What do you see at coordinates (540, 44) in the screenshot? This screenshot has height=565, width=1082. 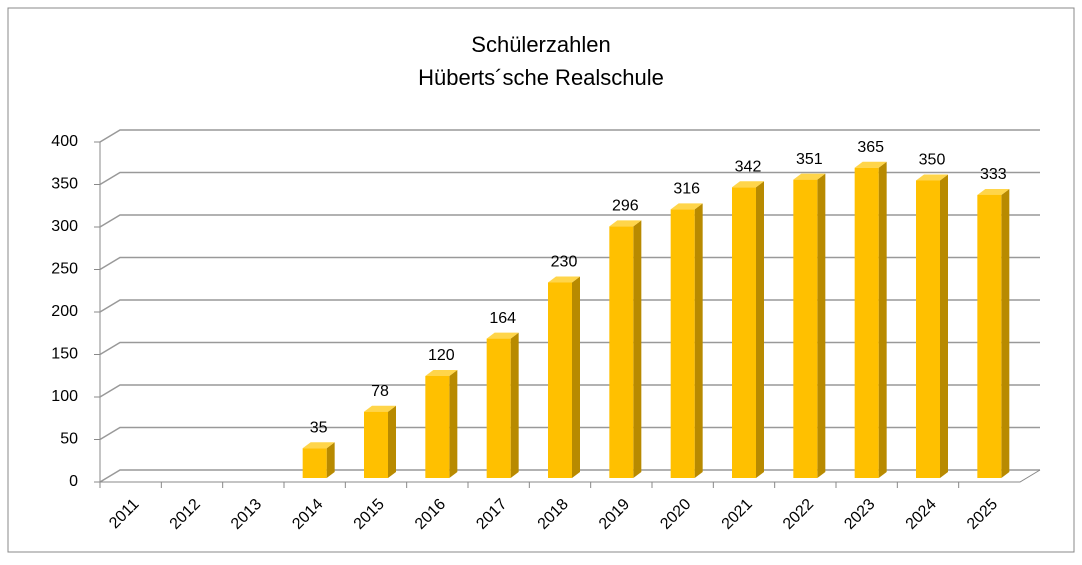 I see `chart-title: Schülerzahlen` at bounding box center [540, 44].